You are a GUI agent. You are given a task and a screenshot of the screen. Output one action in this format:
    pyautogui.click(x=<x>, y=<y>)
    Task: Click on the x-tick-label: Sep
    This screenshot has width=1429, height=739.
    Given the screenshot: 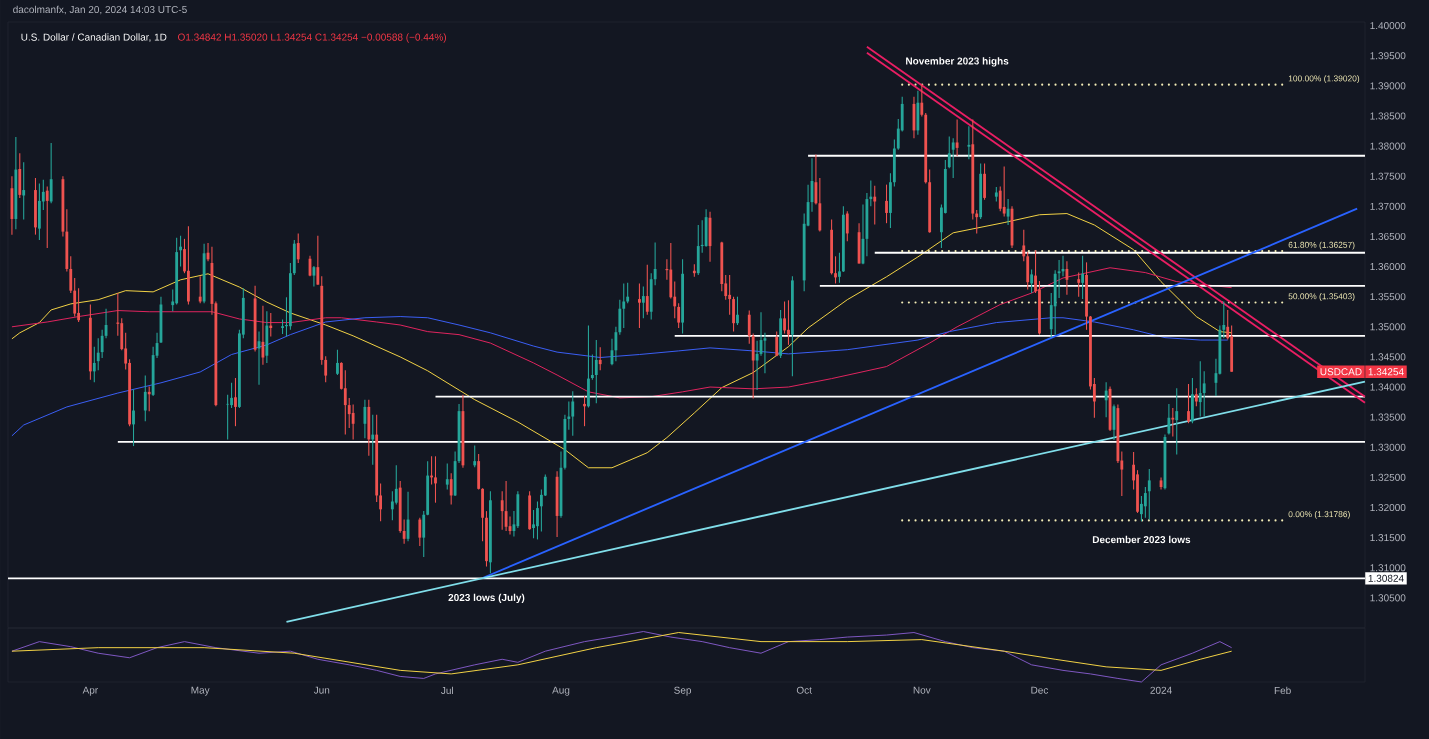 What is the action you would take?
    pyautogui.click(x=683, y=691)
    